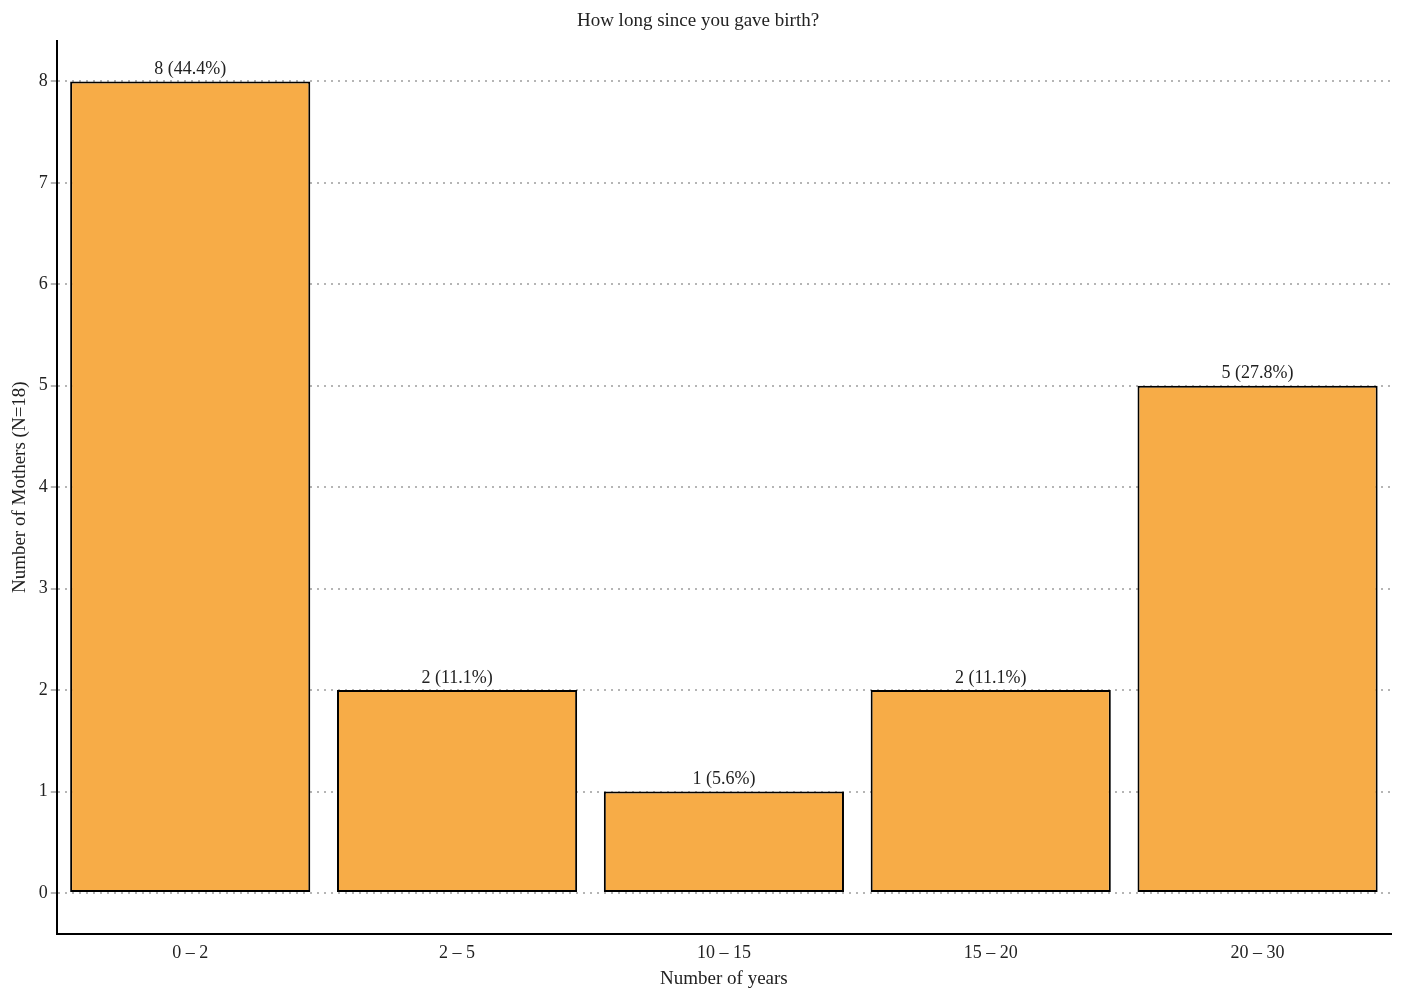  What do you see at coordinates (43, 80) in the screenshot?
I see `y-tick-label: 8` at bounding box center [43, 80].